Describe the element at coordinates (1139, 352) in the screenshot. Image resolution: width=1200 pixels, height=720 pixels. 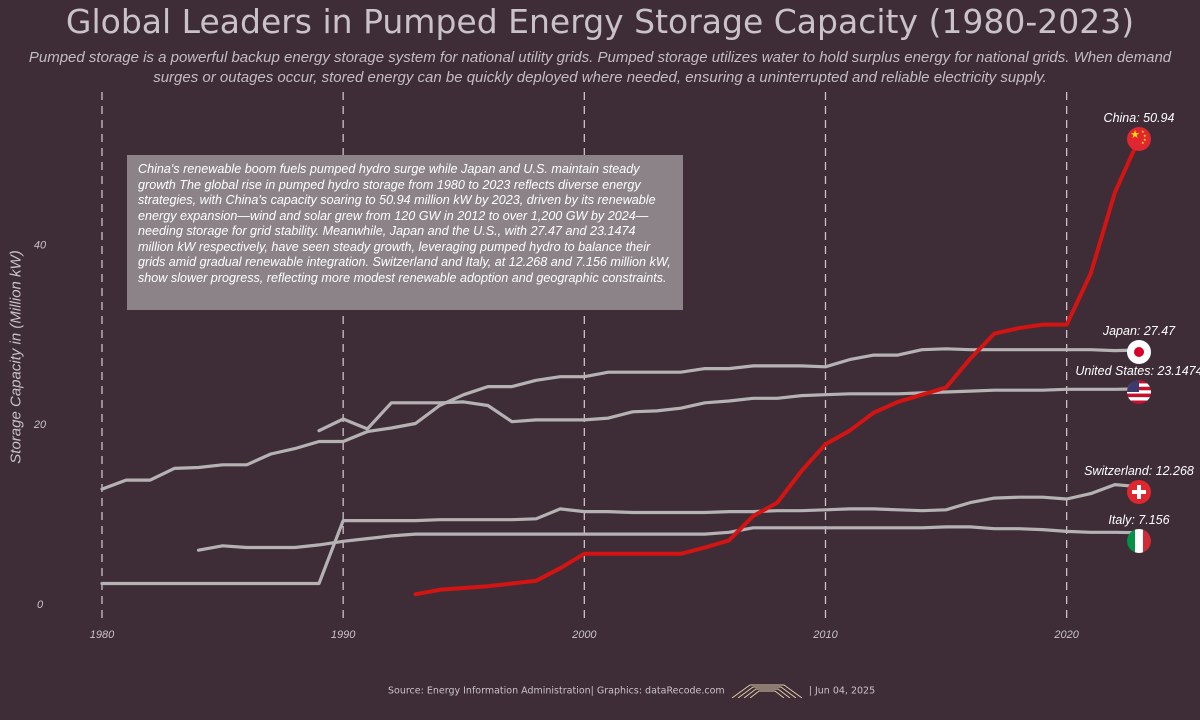
I see `japan-flag-icon` at that location.